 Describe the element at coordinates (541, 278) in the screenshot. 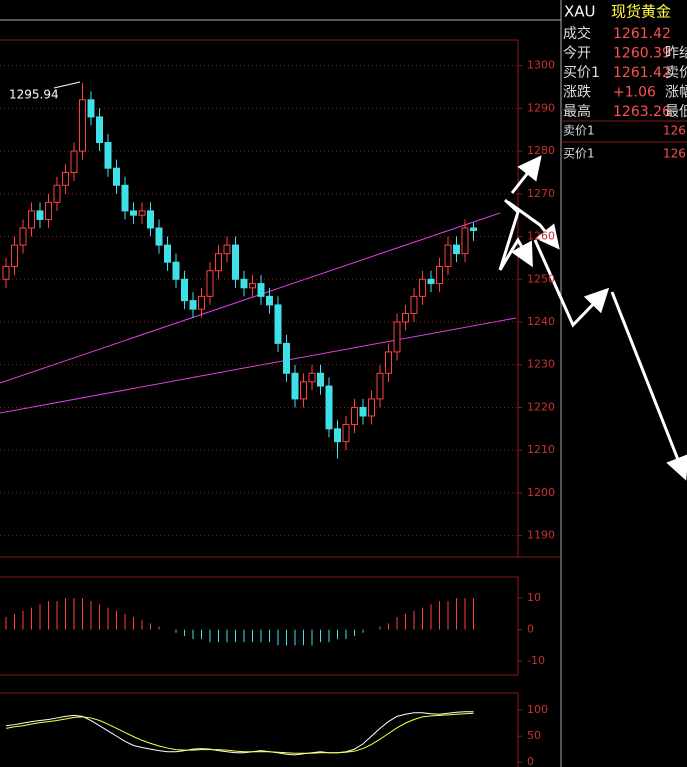

I see `y-tick-label: 1250` at that location.